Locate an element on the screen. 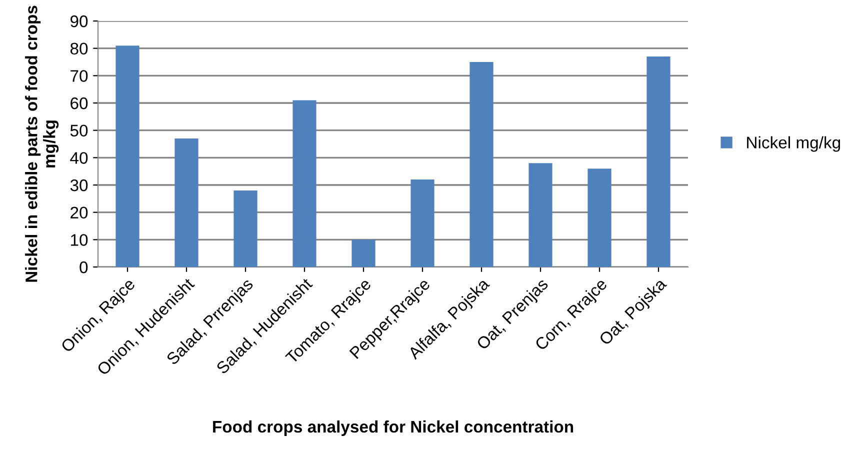  y-tick-label: 40 is located at coordinates (79, 158).